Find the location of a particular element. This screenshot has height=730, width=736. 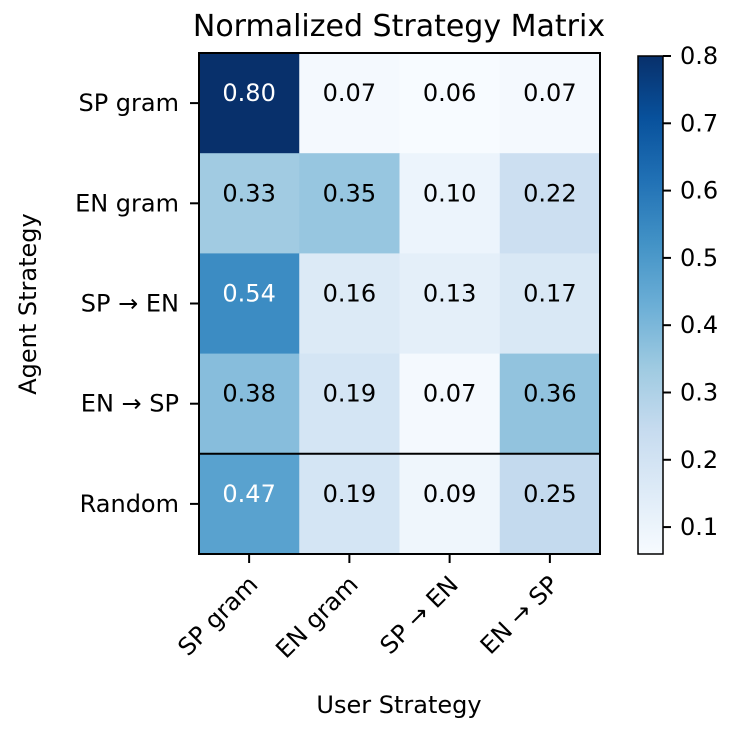

x-tick-label: SP → EN is located at coordinates (419, 614).